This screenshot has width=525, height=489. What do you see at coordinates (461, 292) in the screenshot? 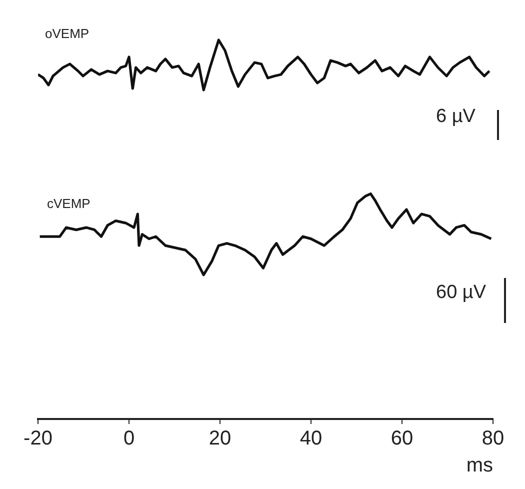
I see `annotation: 60 µV` at bounding box center [461, 292].